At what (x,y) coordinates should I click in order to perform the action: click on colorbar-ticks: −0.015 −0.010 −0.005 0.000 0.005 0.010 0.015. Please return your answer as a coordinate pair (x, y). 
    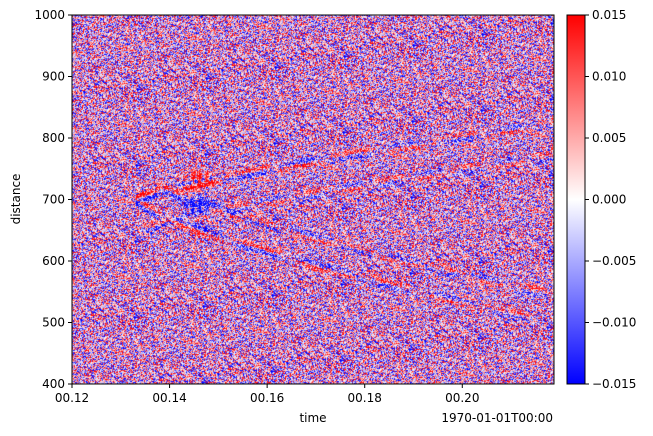
    Looking at the image, I should click on (610, 199).